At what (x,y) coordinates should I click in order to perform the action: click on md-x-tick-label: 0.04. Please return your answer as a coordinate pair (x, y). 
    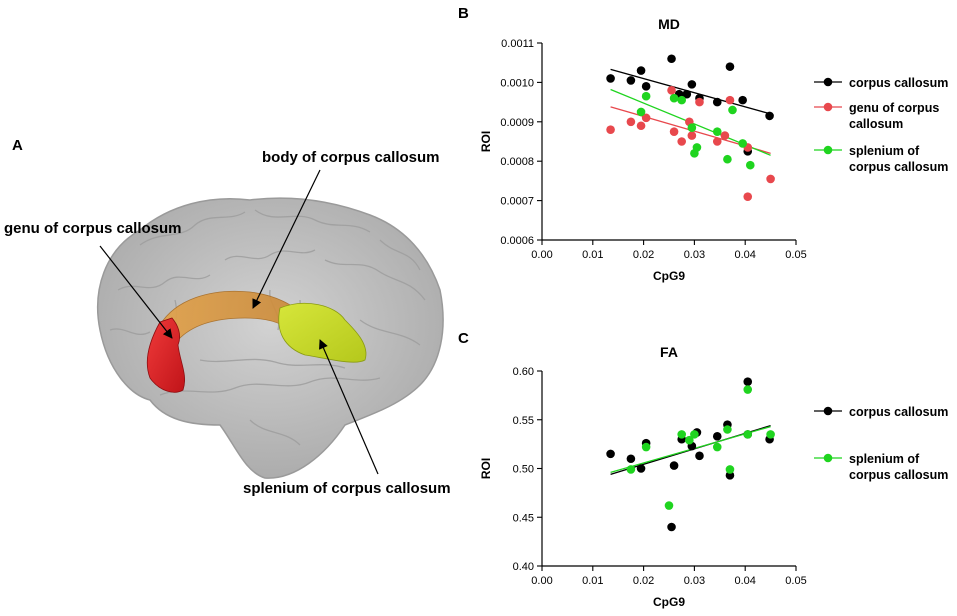
    Looking at the image, I should click on (744, 255).